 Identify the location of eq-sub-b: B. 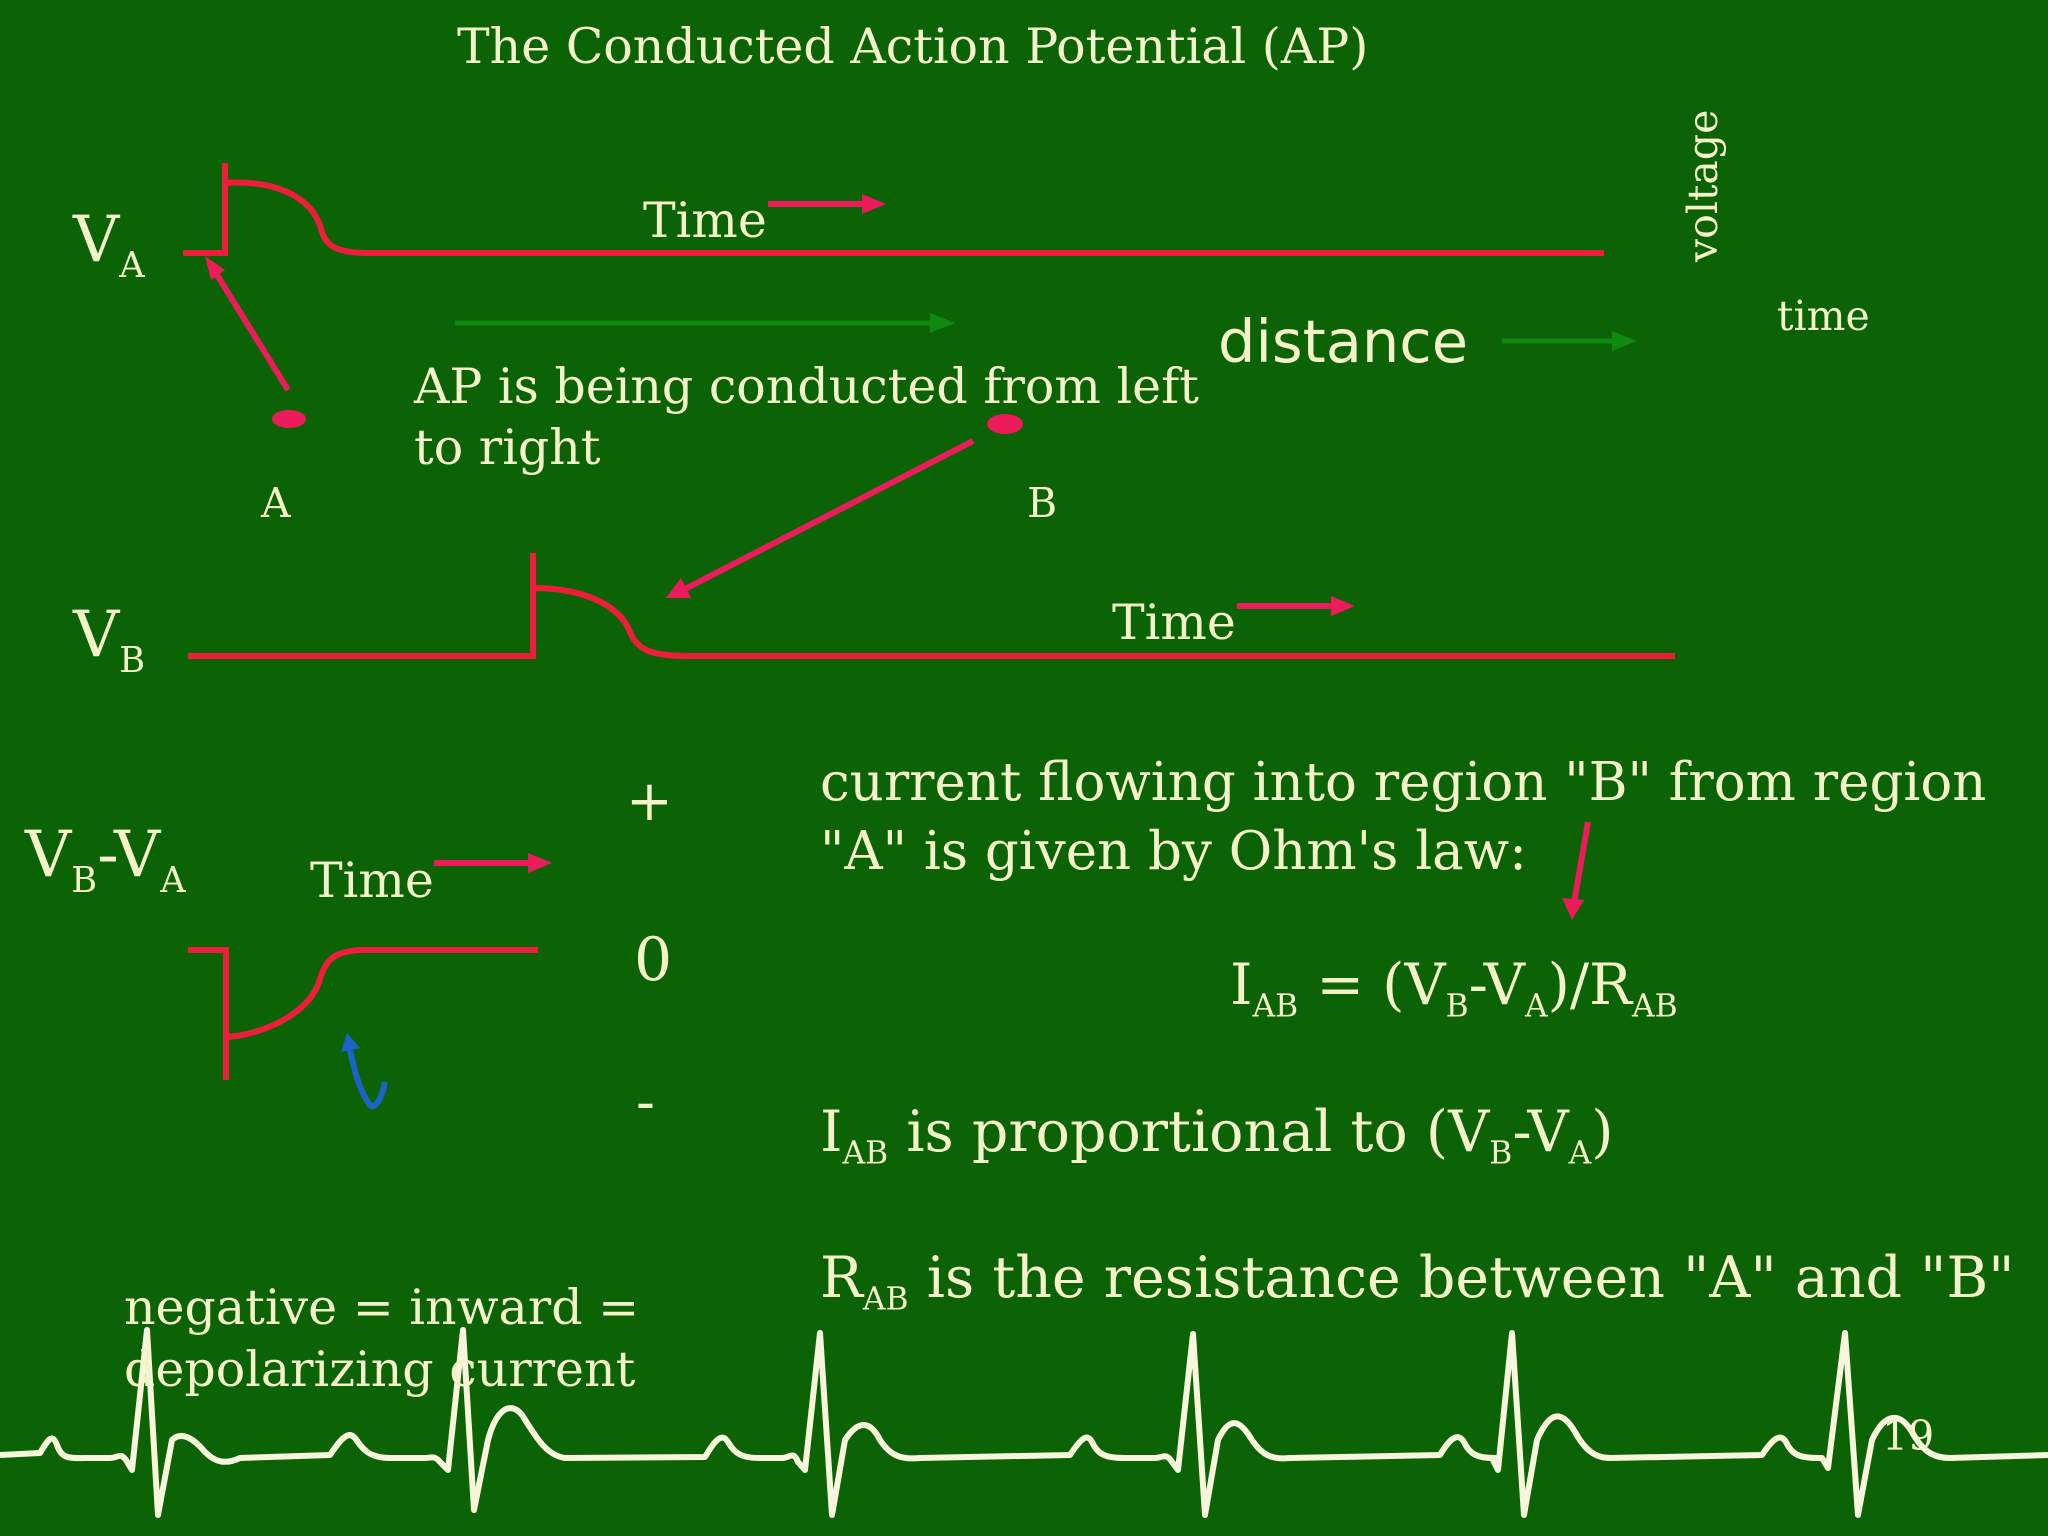
(1457, 1006).